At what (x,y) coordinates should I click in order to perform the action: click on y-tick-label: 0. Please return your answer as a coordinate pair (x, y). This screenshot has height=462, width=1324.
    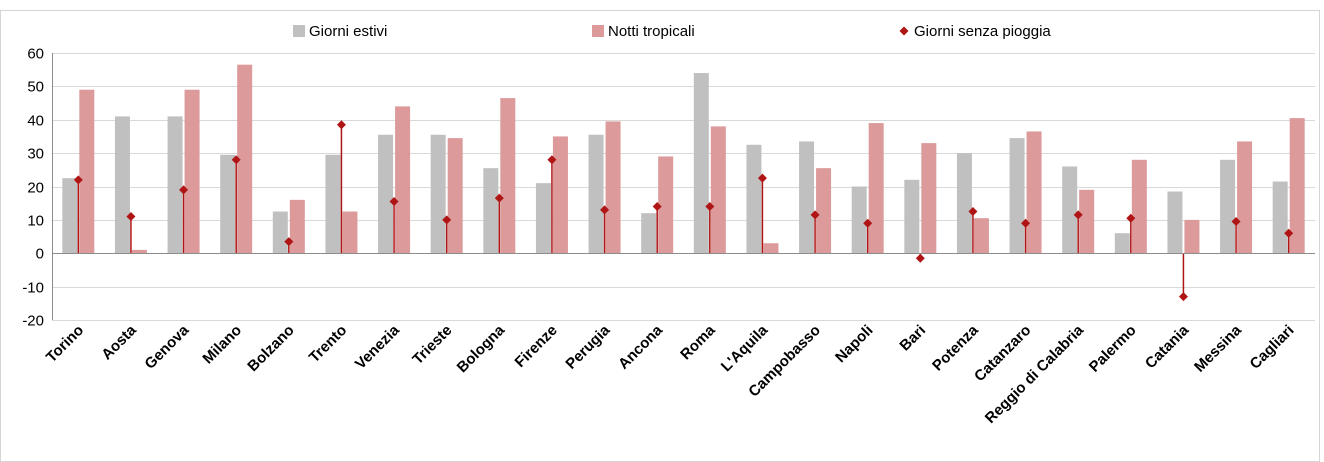
    Looking at the image, I should click on (40, 254).